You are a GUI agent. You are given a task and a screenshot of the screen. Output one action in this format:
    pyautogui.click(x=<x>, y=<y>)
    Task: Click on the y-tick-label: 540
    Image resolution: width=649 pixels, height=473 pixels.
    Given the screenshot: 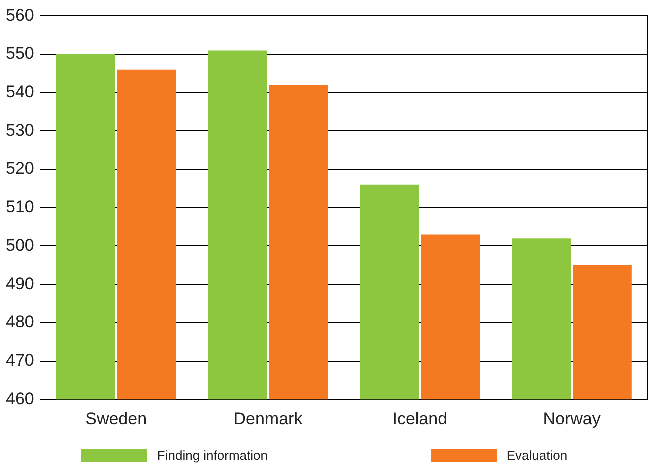 What is the action you would take?
    pyautogui.click(x=20, y=92)
    